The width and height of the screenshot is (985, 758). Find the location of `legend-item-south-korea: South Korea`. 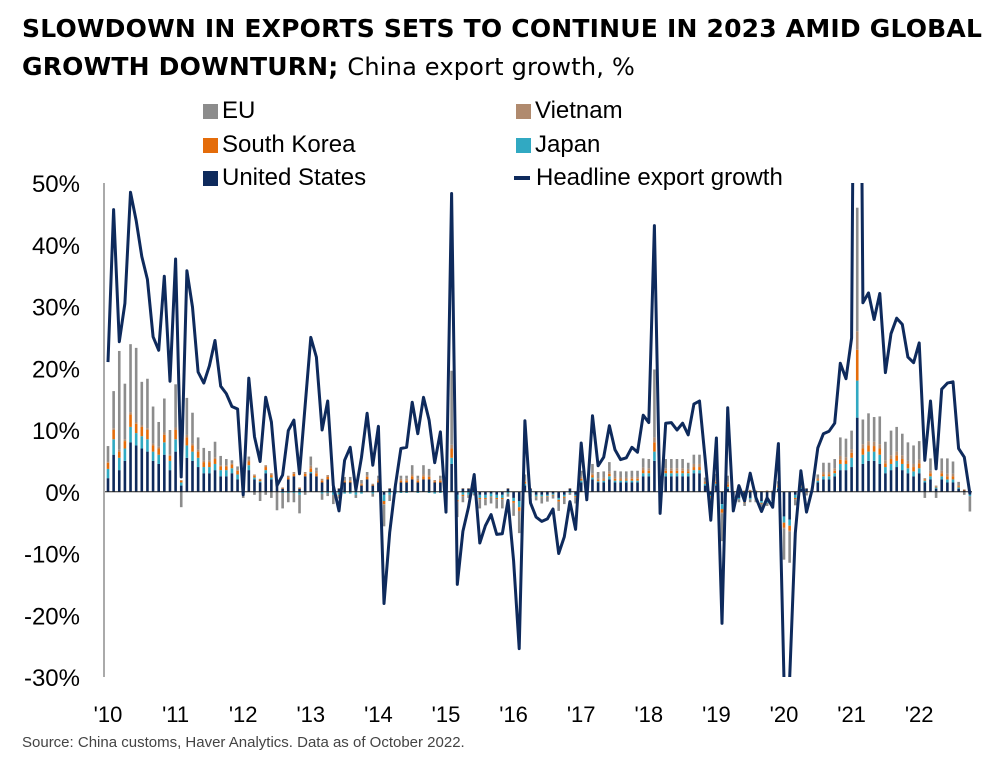

legend-item-south-korea: South Korea is located at coordinates (279, 145).